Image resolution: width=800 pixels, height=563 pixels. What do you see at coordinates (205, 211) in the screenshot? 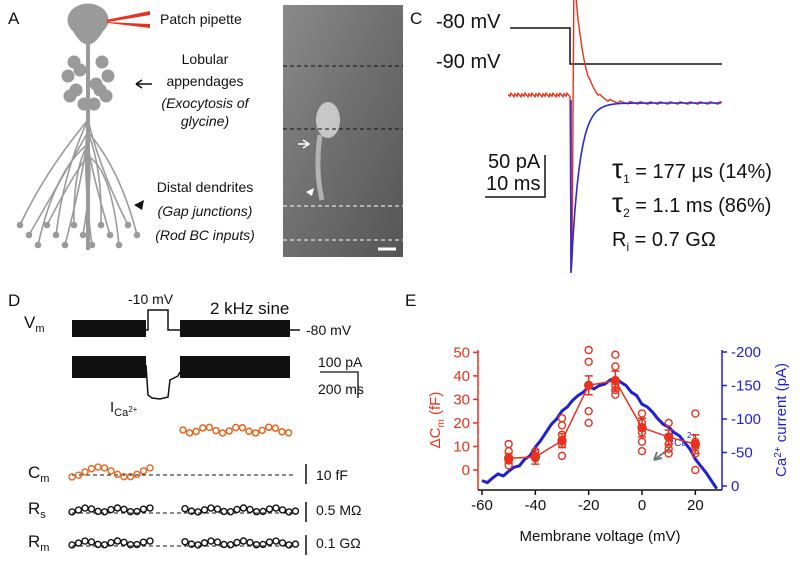
I see `annotation: (Gap junctions)` at bounding box center [205, 211].